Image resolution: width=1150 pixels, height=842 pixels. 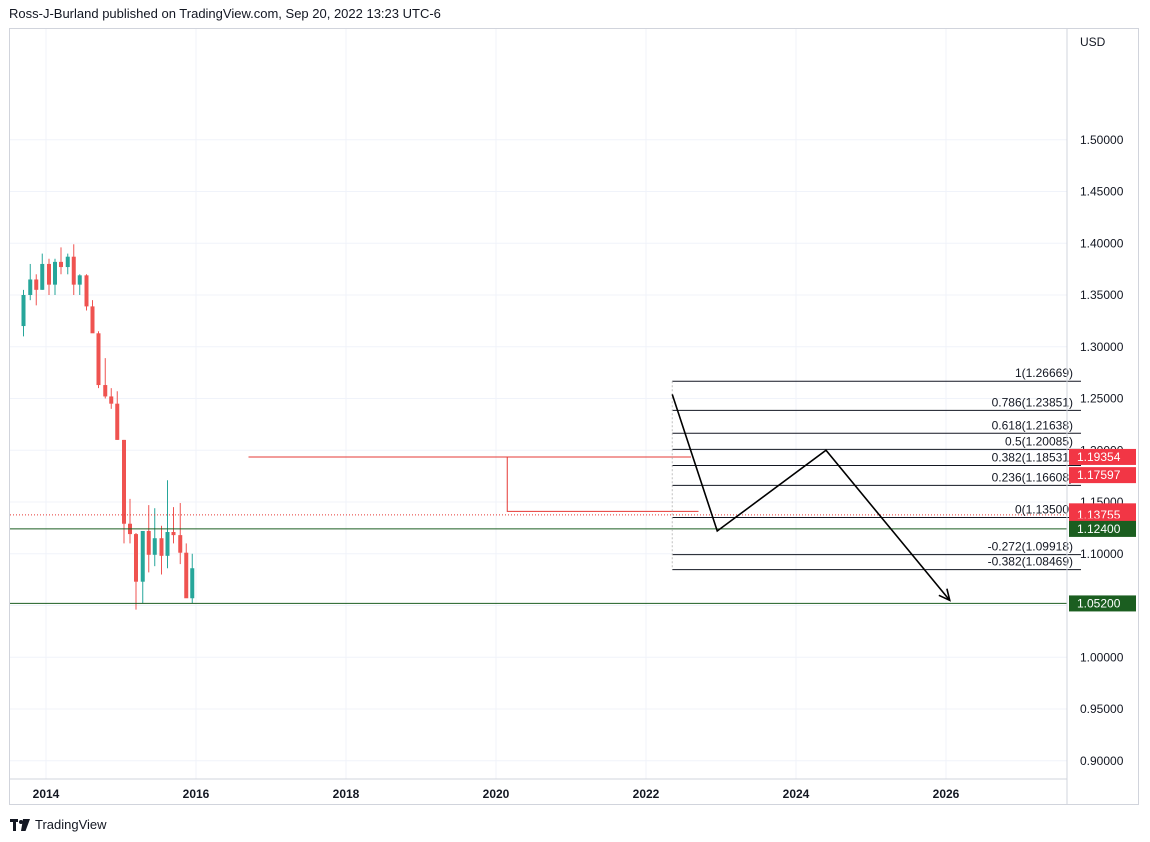 I want to click on y-tick-label: 1.50000, so click(x=1102, y=140).